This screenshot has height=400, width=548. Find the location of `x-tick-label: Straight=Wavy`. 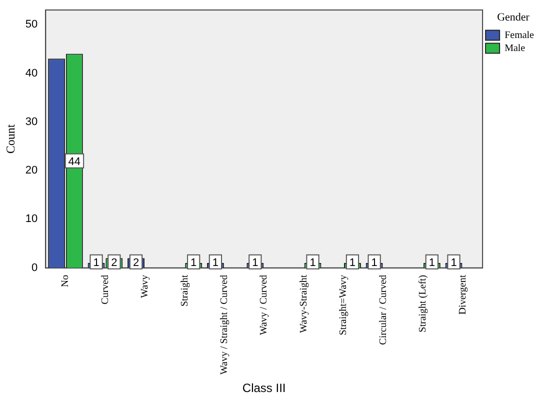

x-tick-label: Straight=Wavy is located at coordinates (344, 305).